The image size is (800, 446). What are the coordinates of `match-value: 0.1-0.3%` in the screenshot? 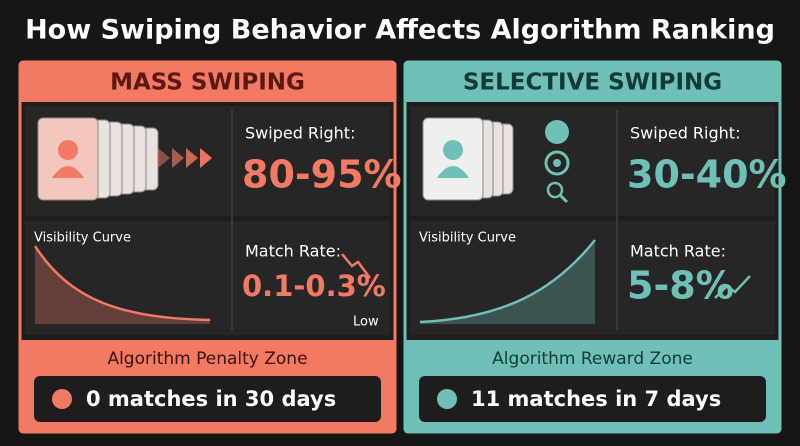 It's located at (314, 286).